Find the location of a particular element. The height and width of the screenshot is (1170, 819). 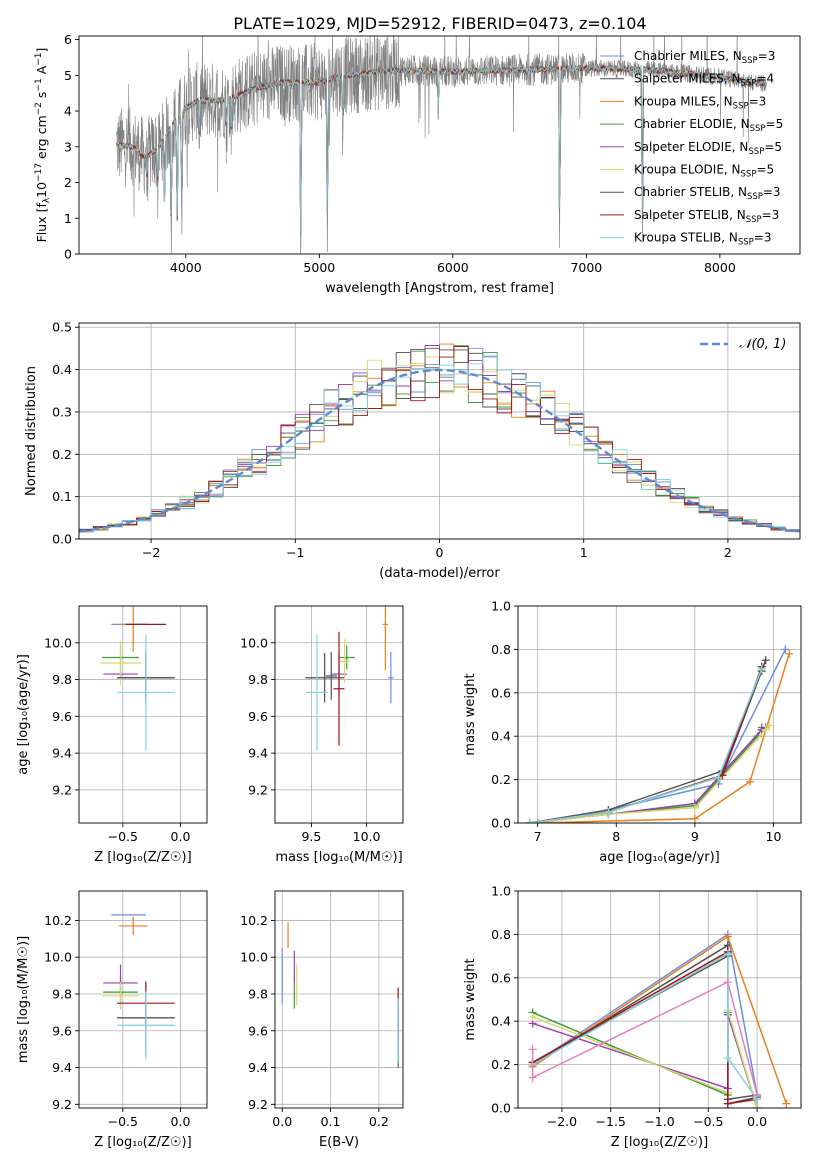

legend-entry: Chabrier ELODIE, NSSP=5 is located at coordinates (708, 125).